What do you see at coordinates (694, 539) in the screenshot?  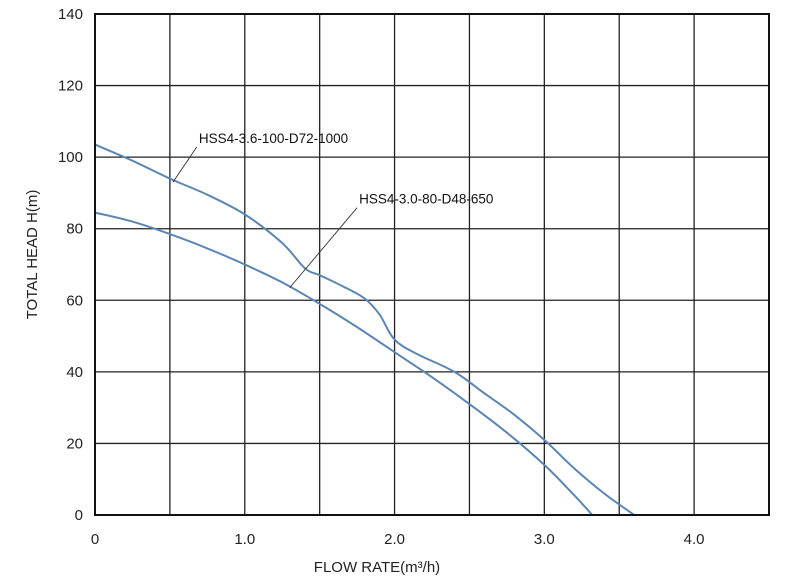 I see `x-tick-label: 4.0` at bounding box center [694, 539].